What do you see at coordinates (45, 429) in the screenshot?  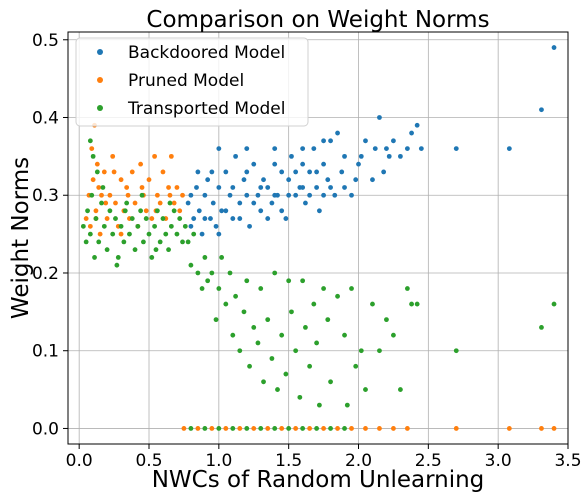 I see `y-tick-label: 0.0` at bounding box center [45, 429].